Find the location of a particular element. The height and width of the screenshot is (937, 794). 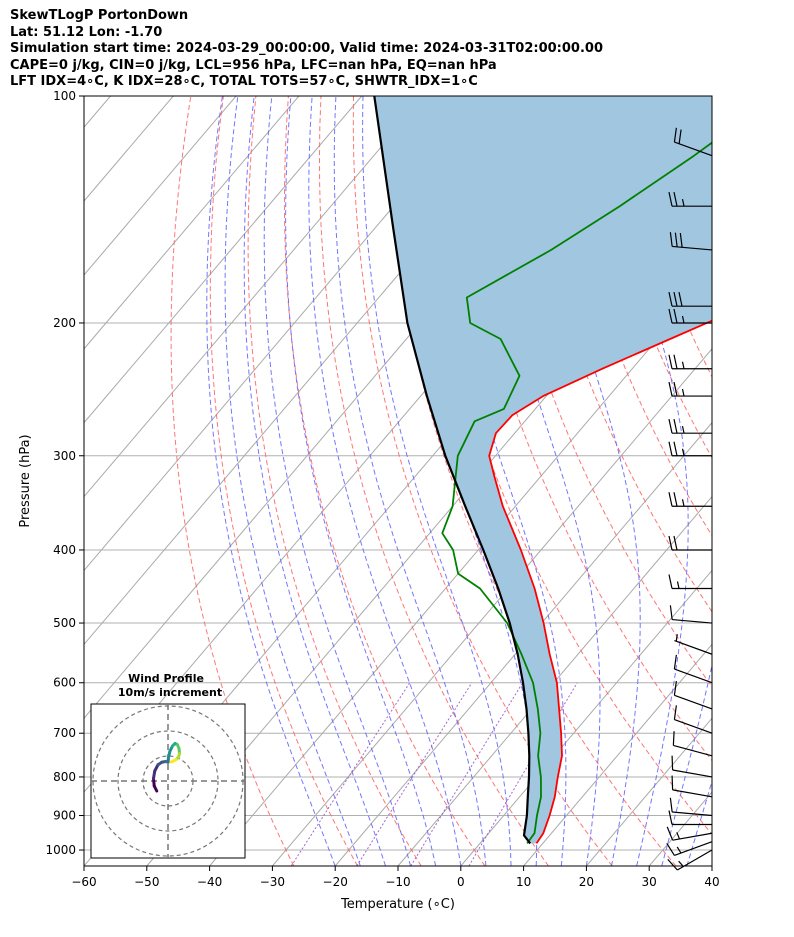

y-axis: 1000 900 800 700 600 500 400 300 200 100 is located at coordinates (64, 473).